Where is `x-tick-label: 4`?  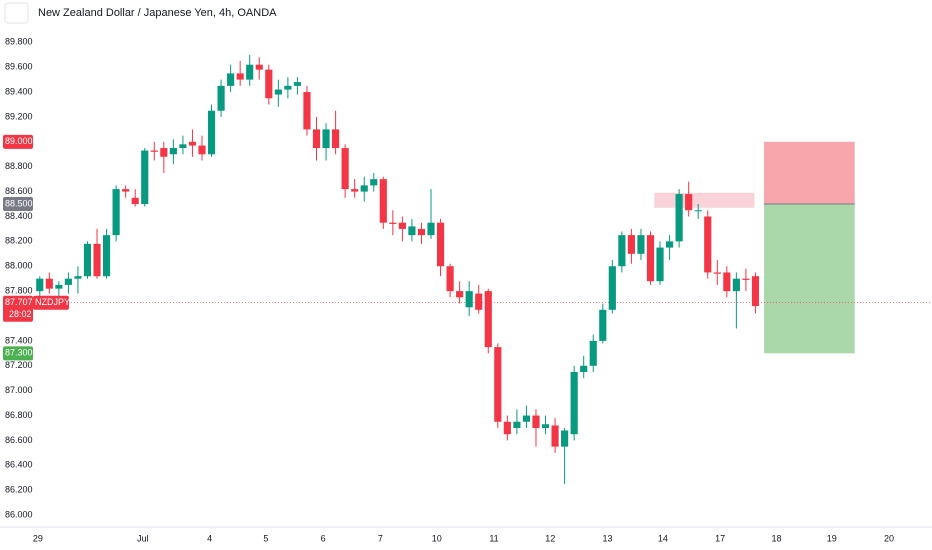
x-tick-label: 4 is located at coordinates (209, 538).